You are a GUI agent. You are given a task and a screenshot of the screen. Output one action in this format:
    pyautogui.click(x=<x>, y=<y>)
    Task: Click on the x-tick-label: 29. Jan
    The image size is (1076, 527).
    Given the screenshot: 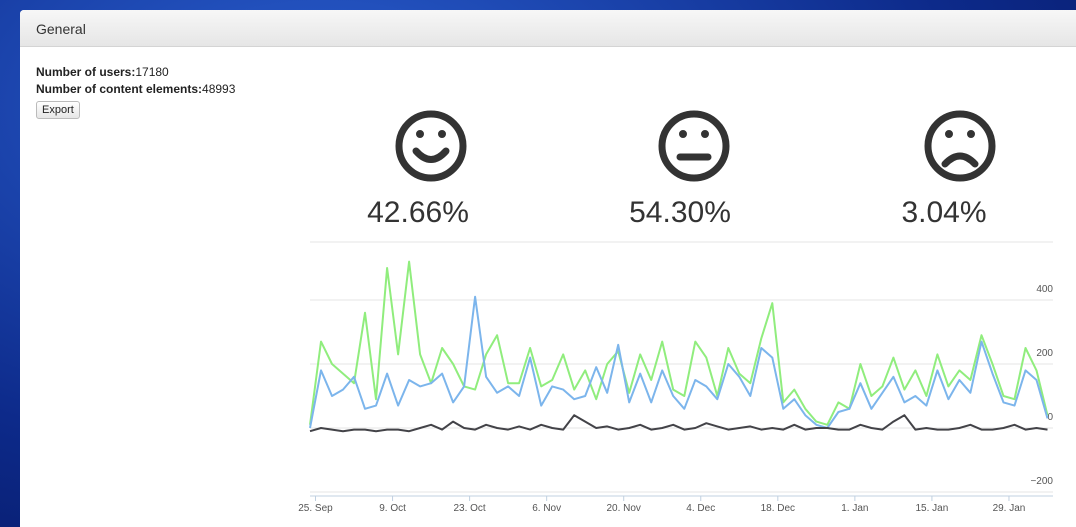 What is the action you would take?
    pyautogui.click(x=1009, y=508)
    